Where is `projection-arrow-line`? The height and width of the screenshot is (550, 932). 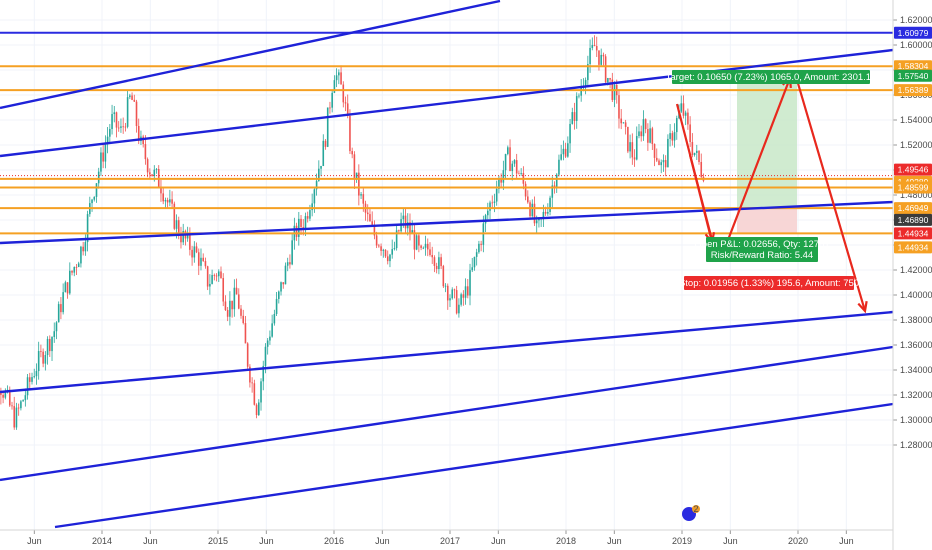
projection-arrow-line is located at coordinates (701, 198).